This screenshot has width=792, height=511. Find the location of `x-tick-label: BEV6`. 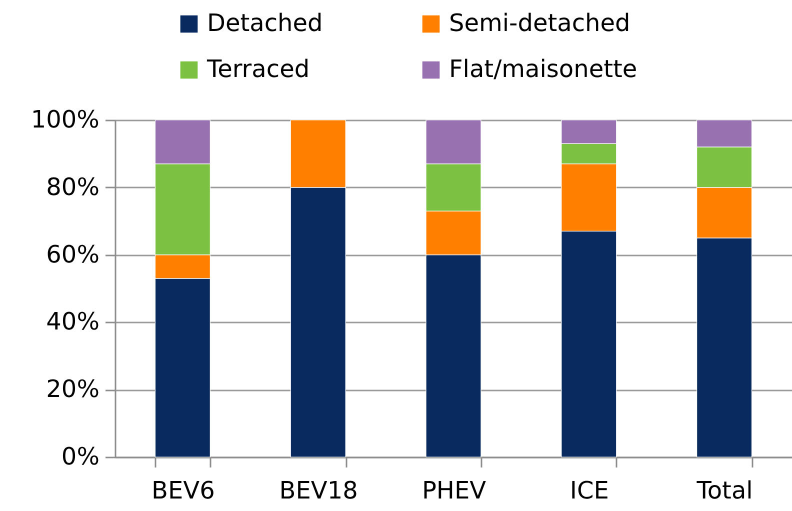

x-tick-label: BEV6 is located at coordinates (183, 490).